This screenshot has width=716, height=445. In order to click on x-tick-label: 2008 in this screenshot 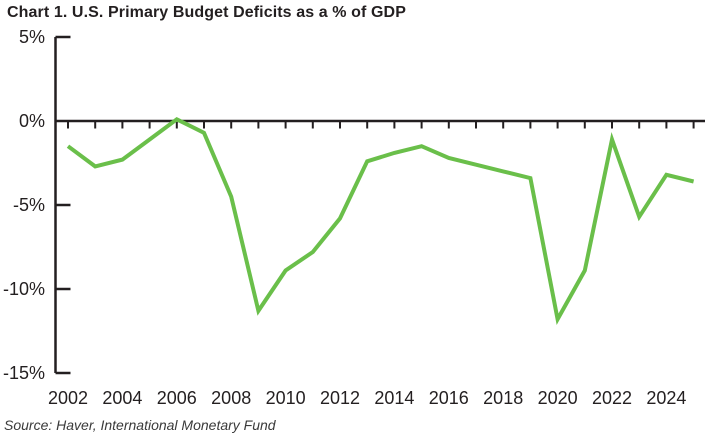, I will do `click(231, 398)`.